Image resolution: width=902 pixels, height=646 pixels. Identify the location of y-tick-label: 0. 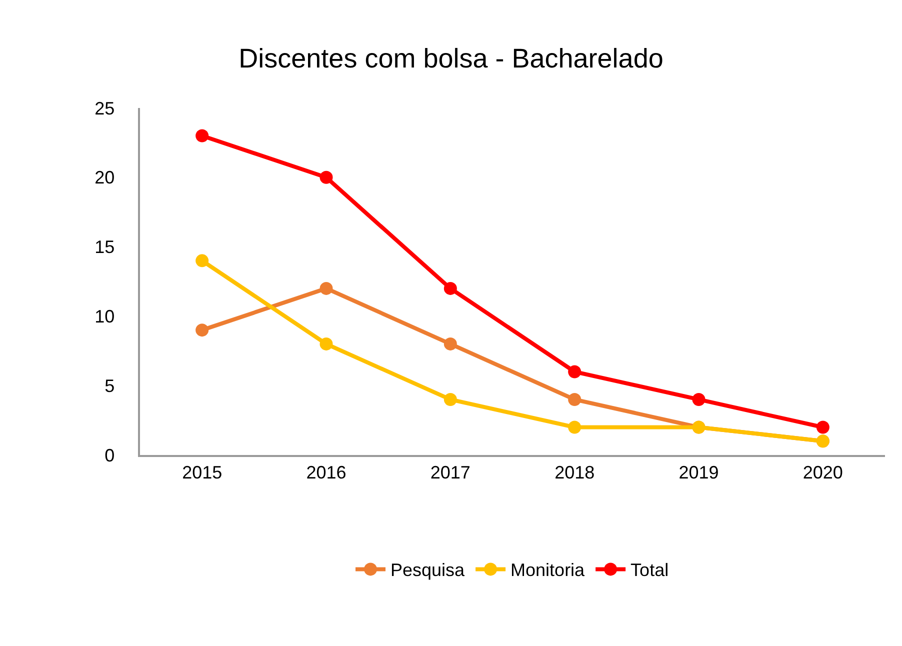
(109, 455).